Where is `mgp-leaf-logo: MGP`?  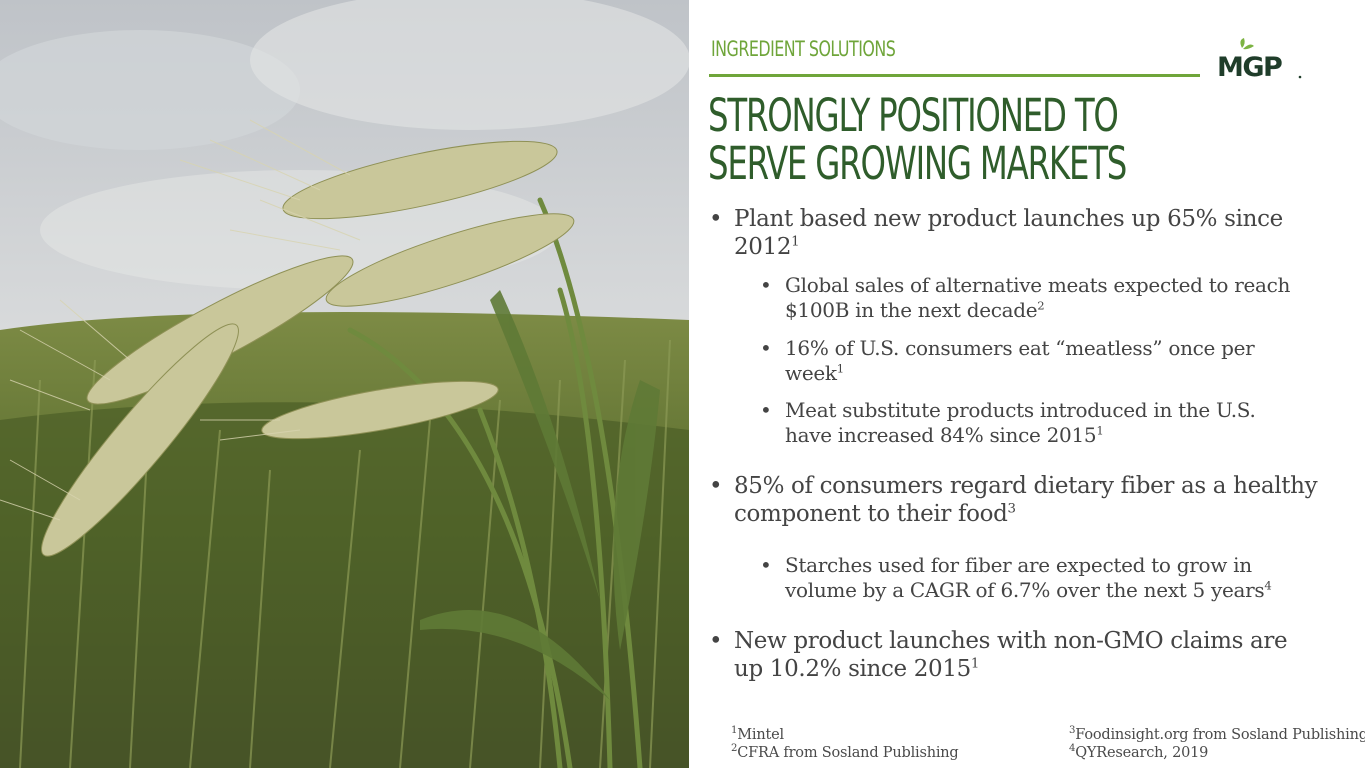 mgp-leaf-logo: MGP is located at coordinates (1259, 60).